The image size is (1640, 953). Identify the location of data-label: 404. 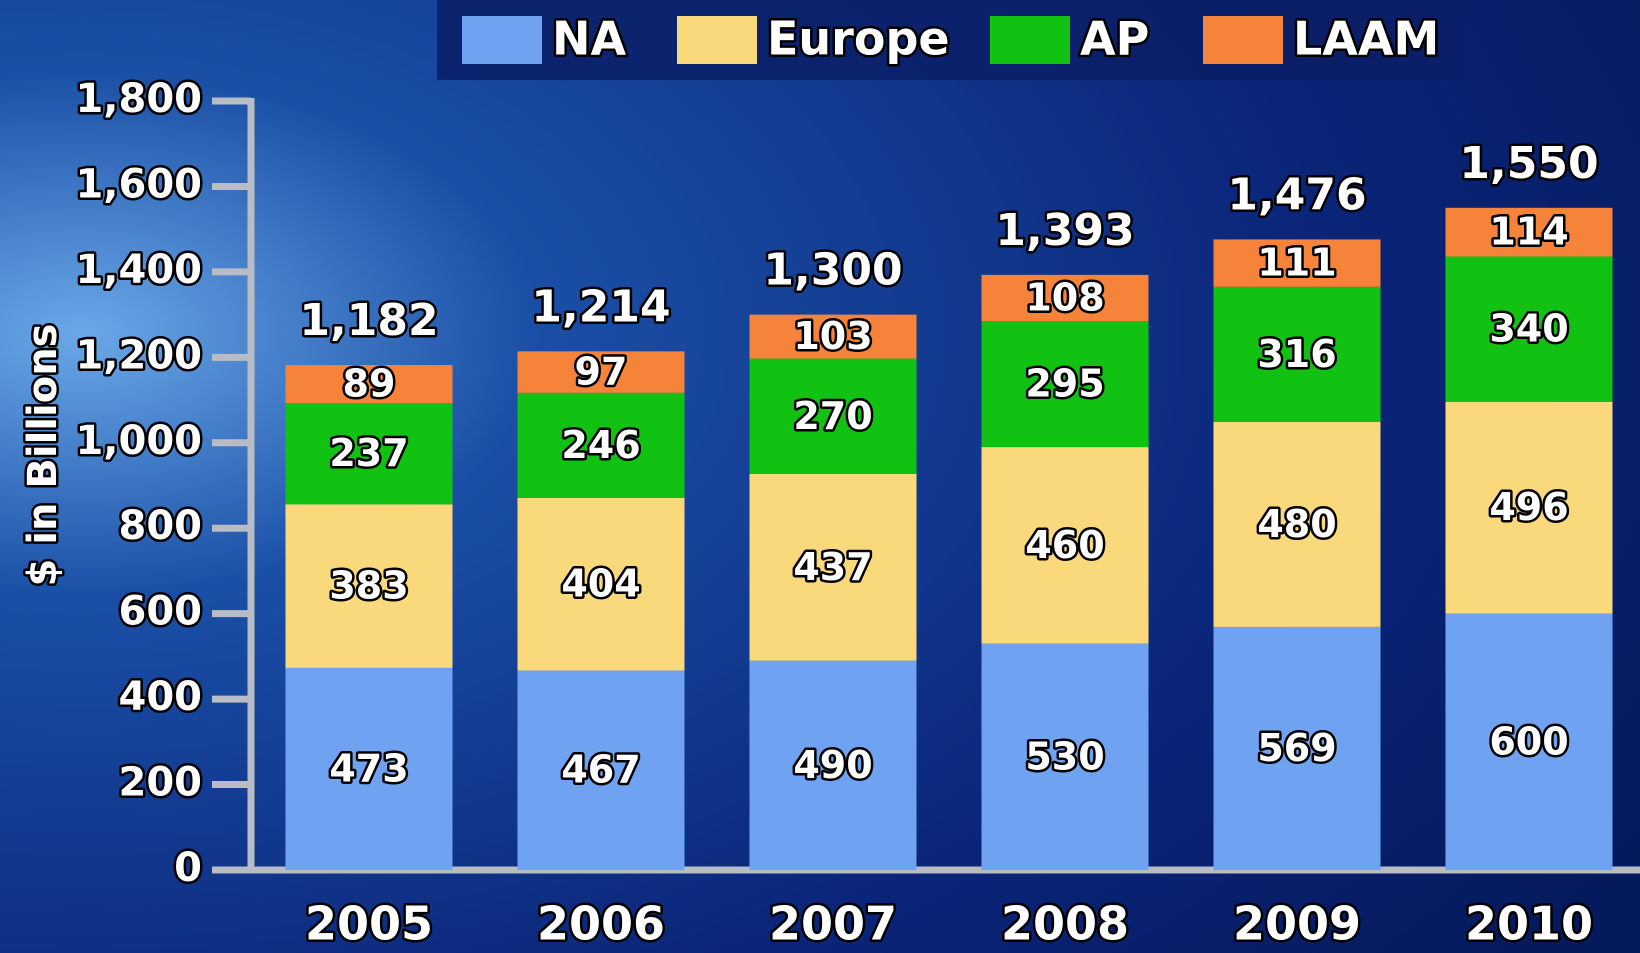
(600, 584).